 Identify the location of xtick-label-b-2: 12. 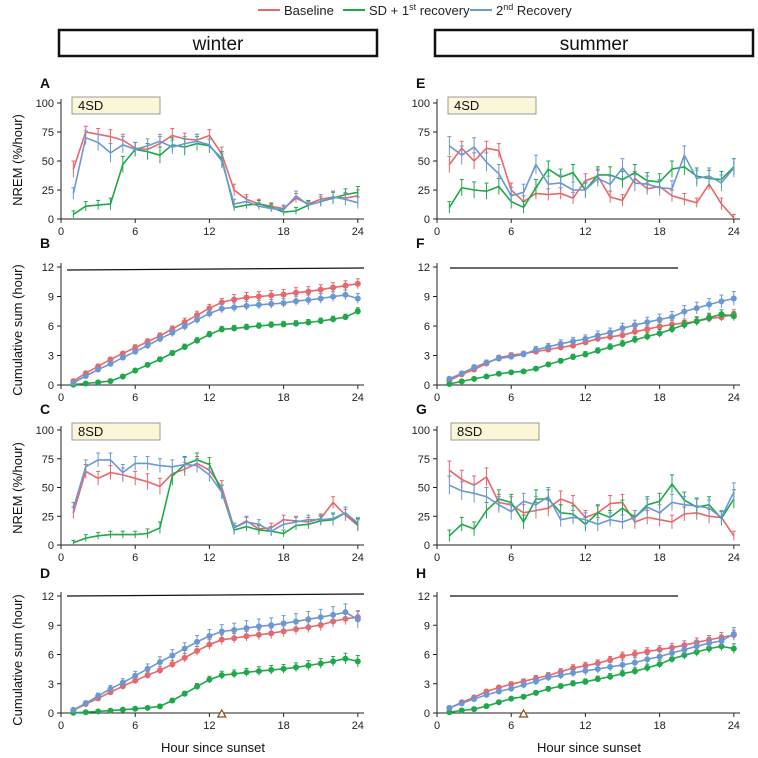
(209, 398).